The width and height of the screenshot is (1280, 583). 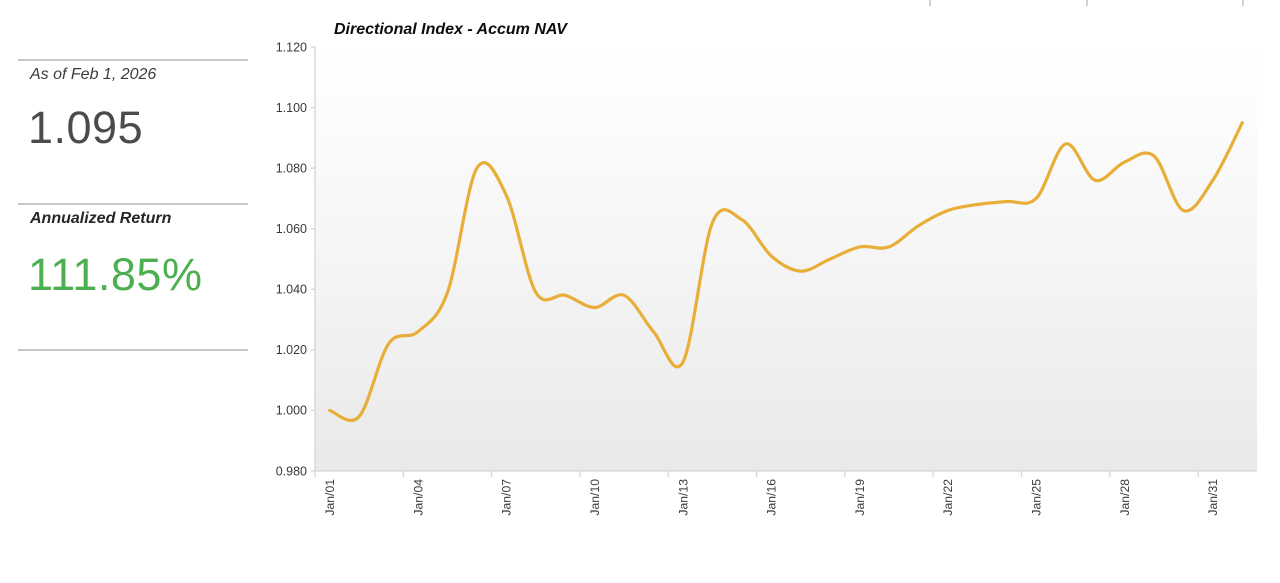 I want to click on x-axis-ticks, so click(x=756, y=474).